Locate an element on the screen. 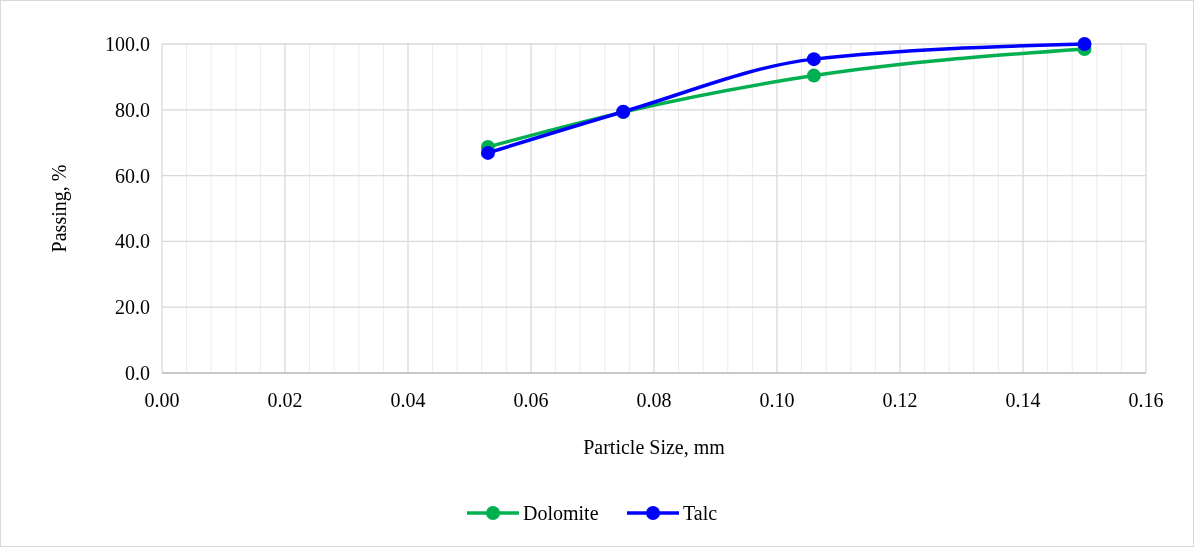 The height and width of the screenshot is (547, 1194). x-tick-label: 0.14 is located at coordinates (1023, 400).